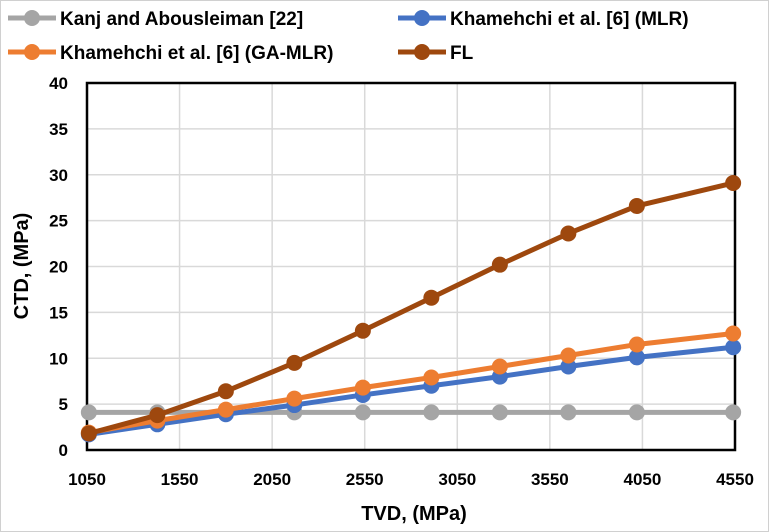 This screenshot has height=532, width=769. What do you see at coordinates (436, 53) in the screenshot?
I see `legend-item-fl: FL` at bounding box center [436, 53].